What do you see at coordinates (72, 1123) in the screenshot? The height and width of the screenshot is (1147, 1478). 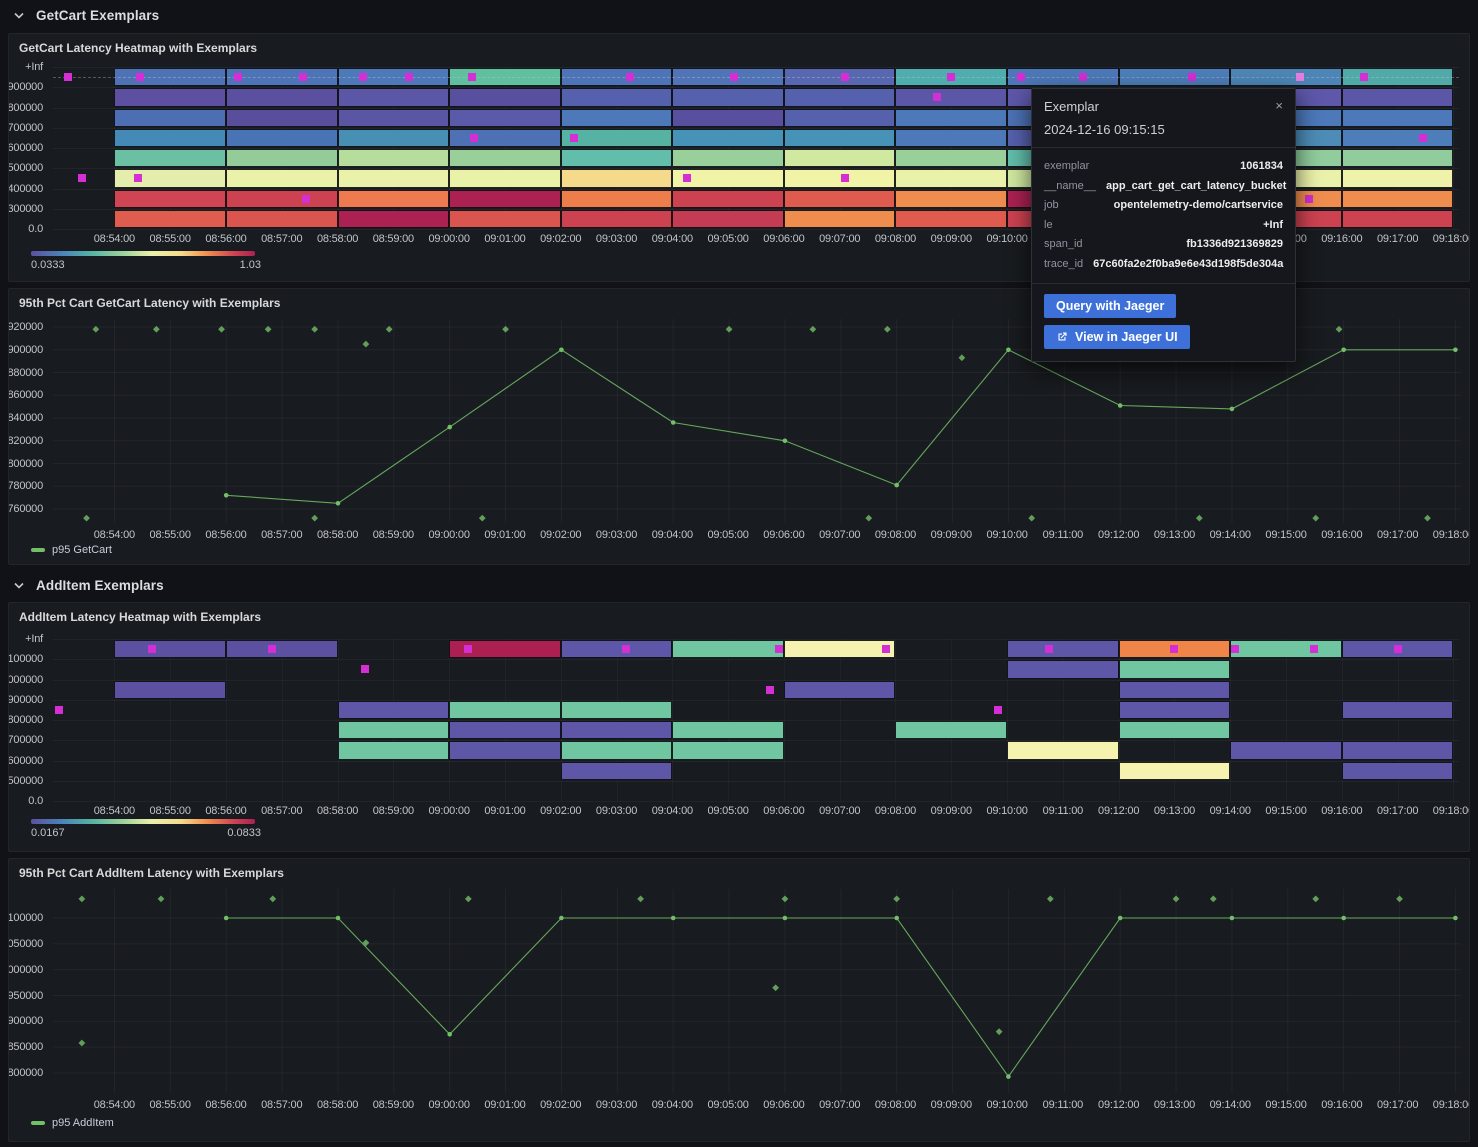 I see `series-legend: p95 AddItem` at bounding box center [72, 1123].